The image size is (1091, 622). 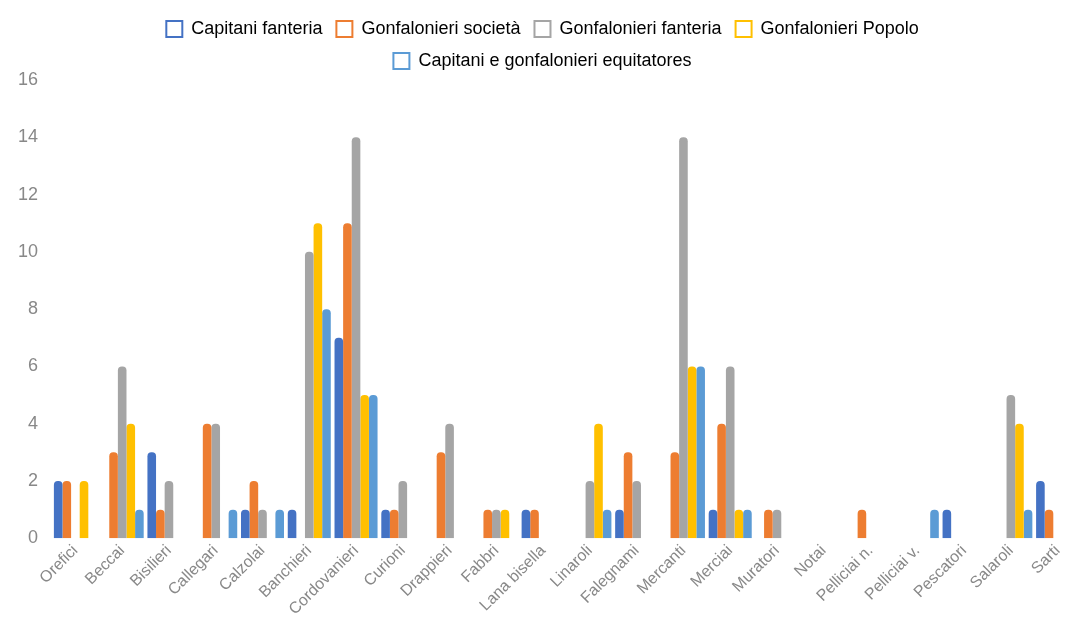 I want to click on y-tick-label: 10, so click(x=28, y=250).